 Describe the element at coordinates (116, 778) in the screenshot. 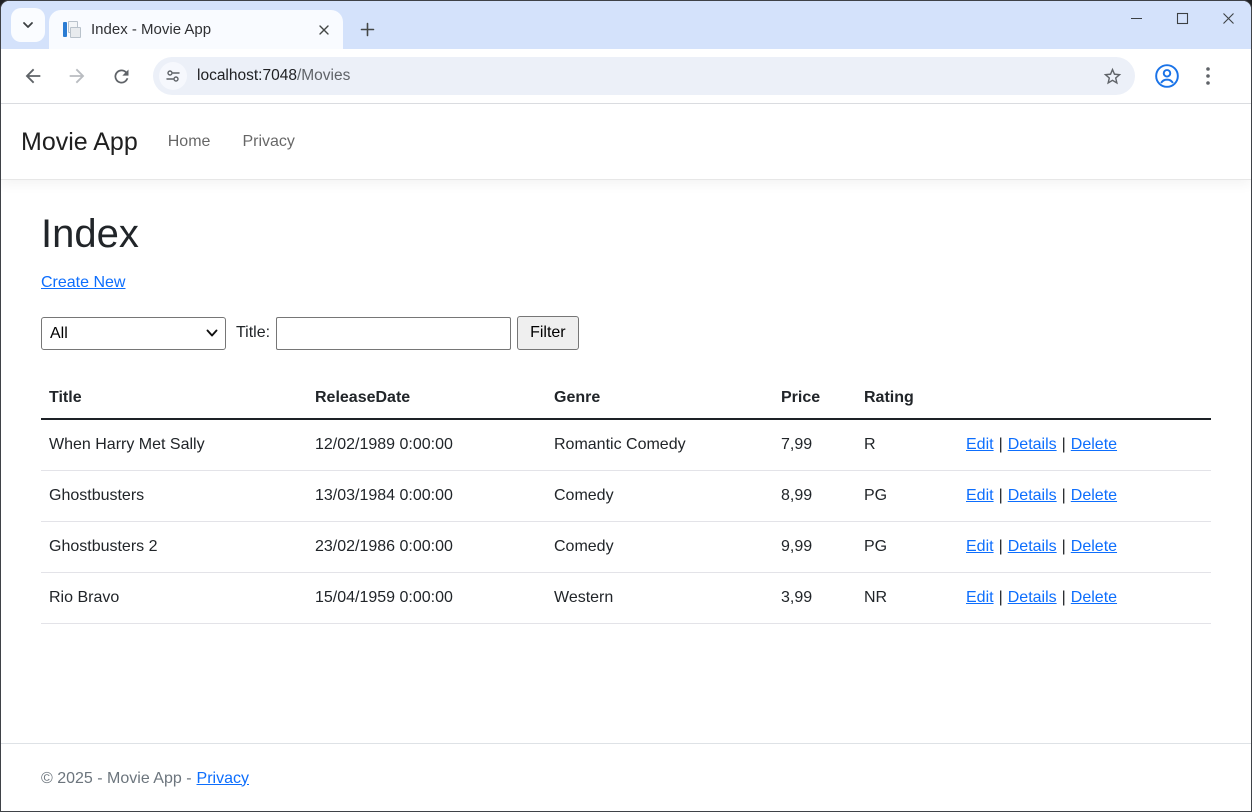

I see `footer-copyright: © 2025 - Movie App -` at that location.